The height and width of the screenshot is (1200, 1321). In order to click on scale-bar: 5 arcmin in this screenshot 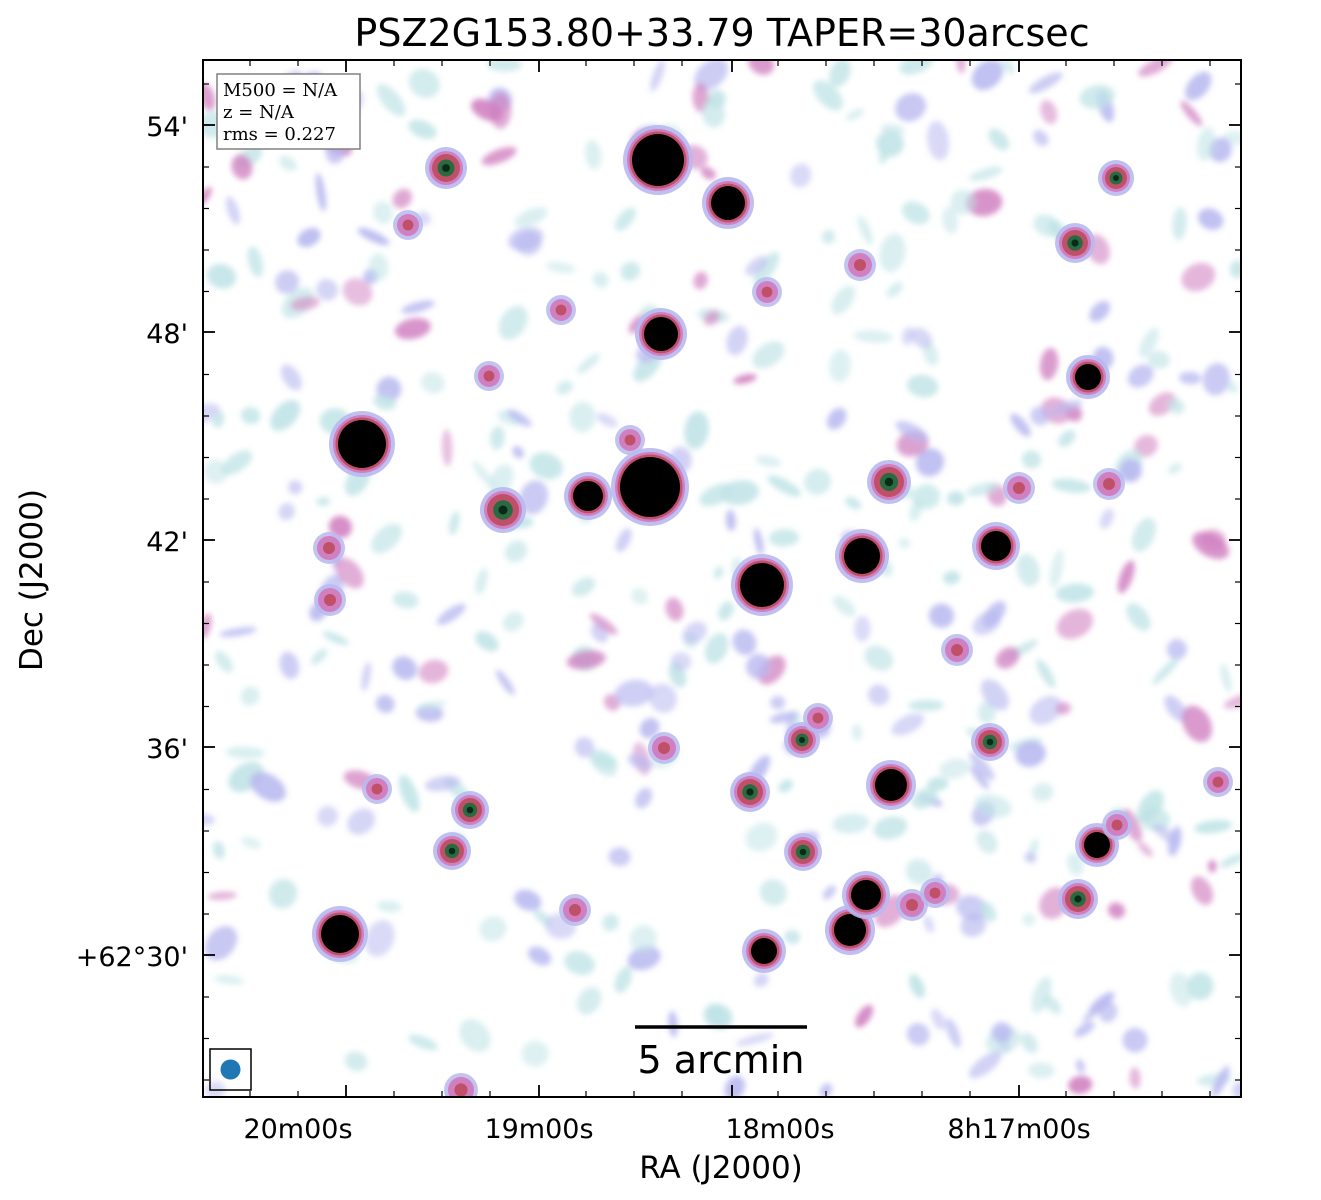, I will do `click(721, 1053)`.